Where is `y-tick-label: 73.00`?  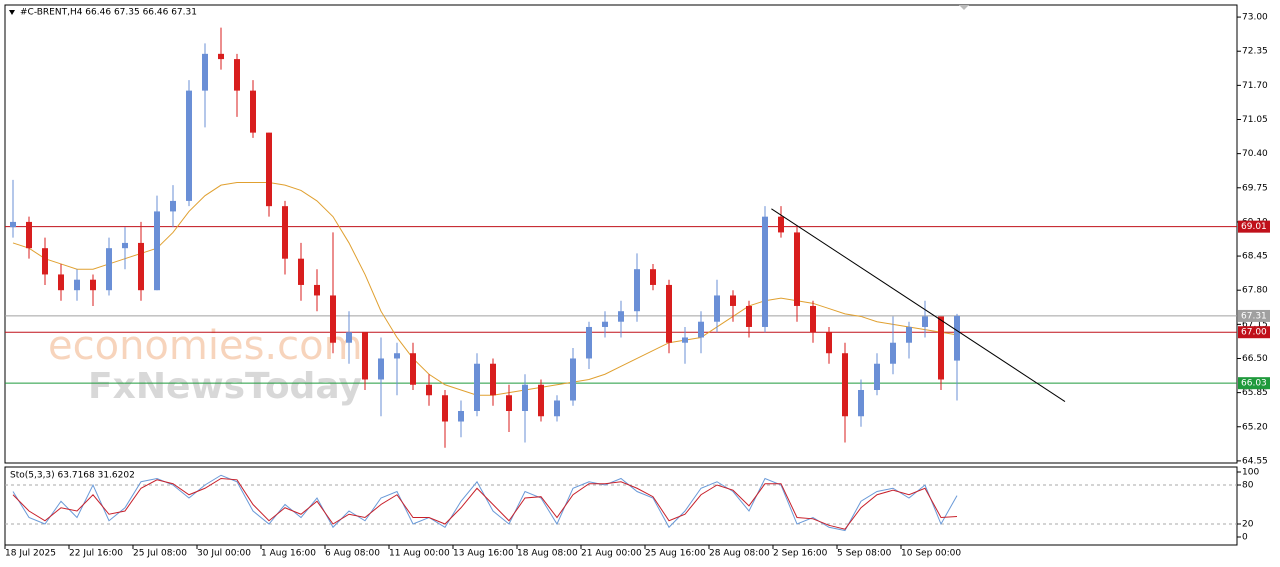
y-tick-label: 73.00 is located at coordinates (1255, 18).